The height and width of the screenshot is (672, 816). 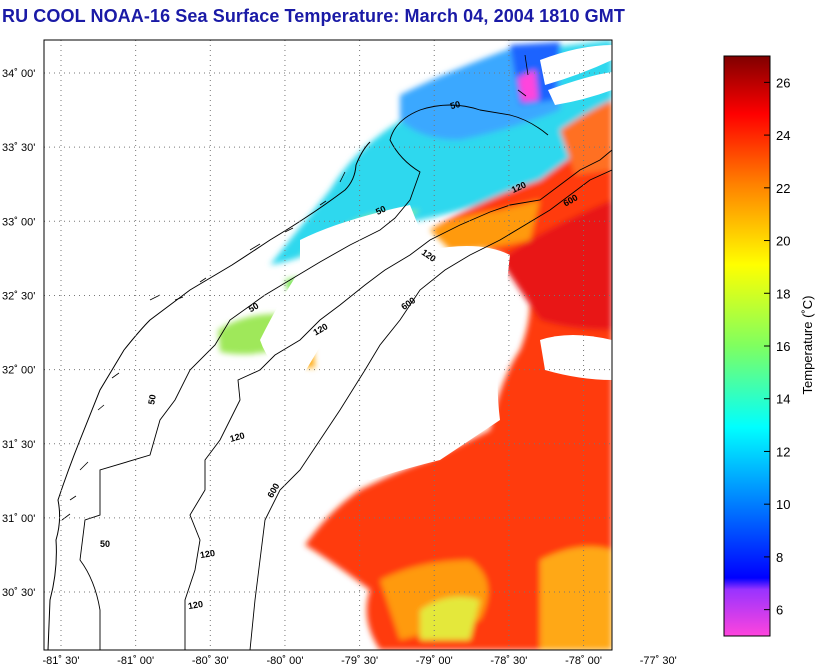 What do you see at coordinates (18, 222) in the screenshot?
I see `latitude-label: 33˚ 00'` at bounding box center [18, 222].